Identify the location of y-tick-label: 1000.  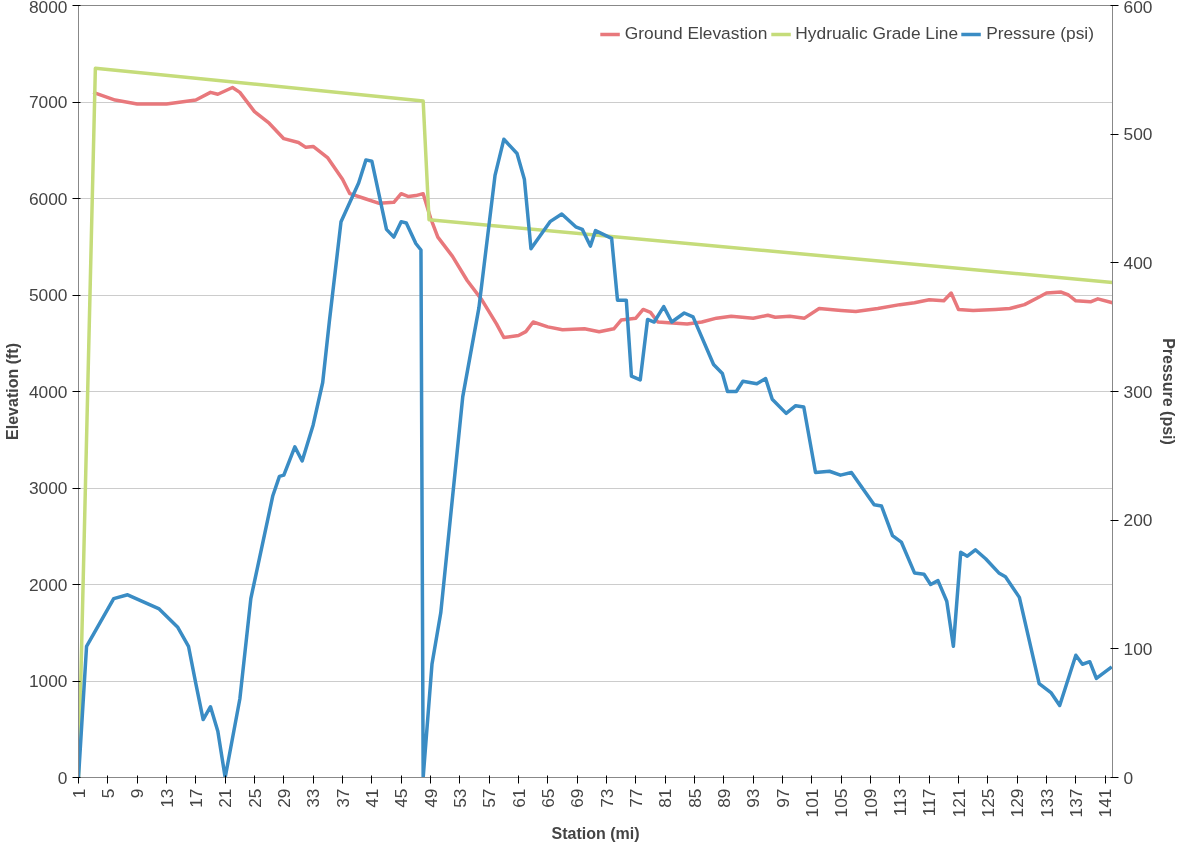
(48, 681).